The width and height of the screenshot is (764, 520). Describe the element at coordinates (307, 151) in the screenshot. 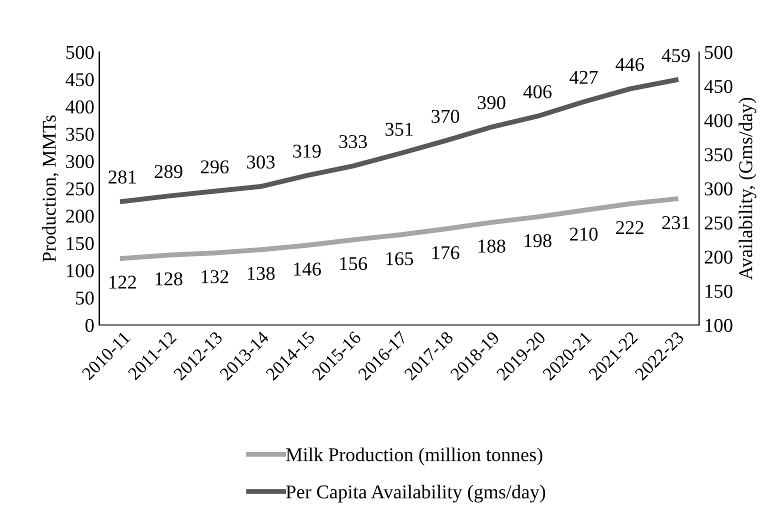

I see `data-label: 319` at that location.